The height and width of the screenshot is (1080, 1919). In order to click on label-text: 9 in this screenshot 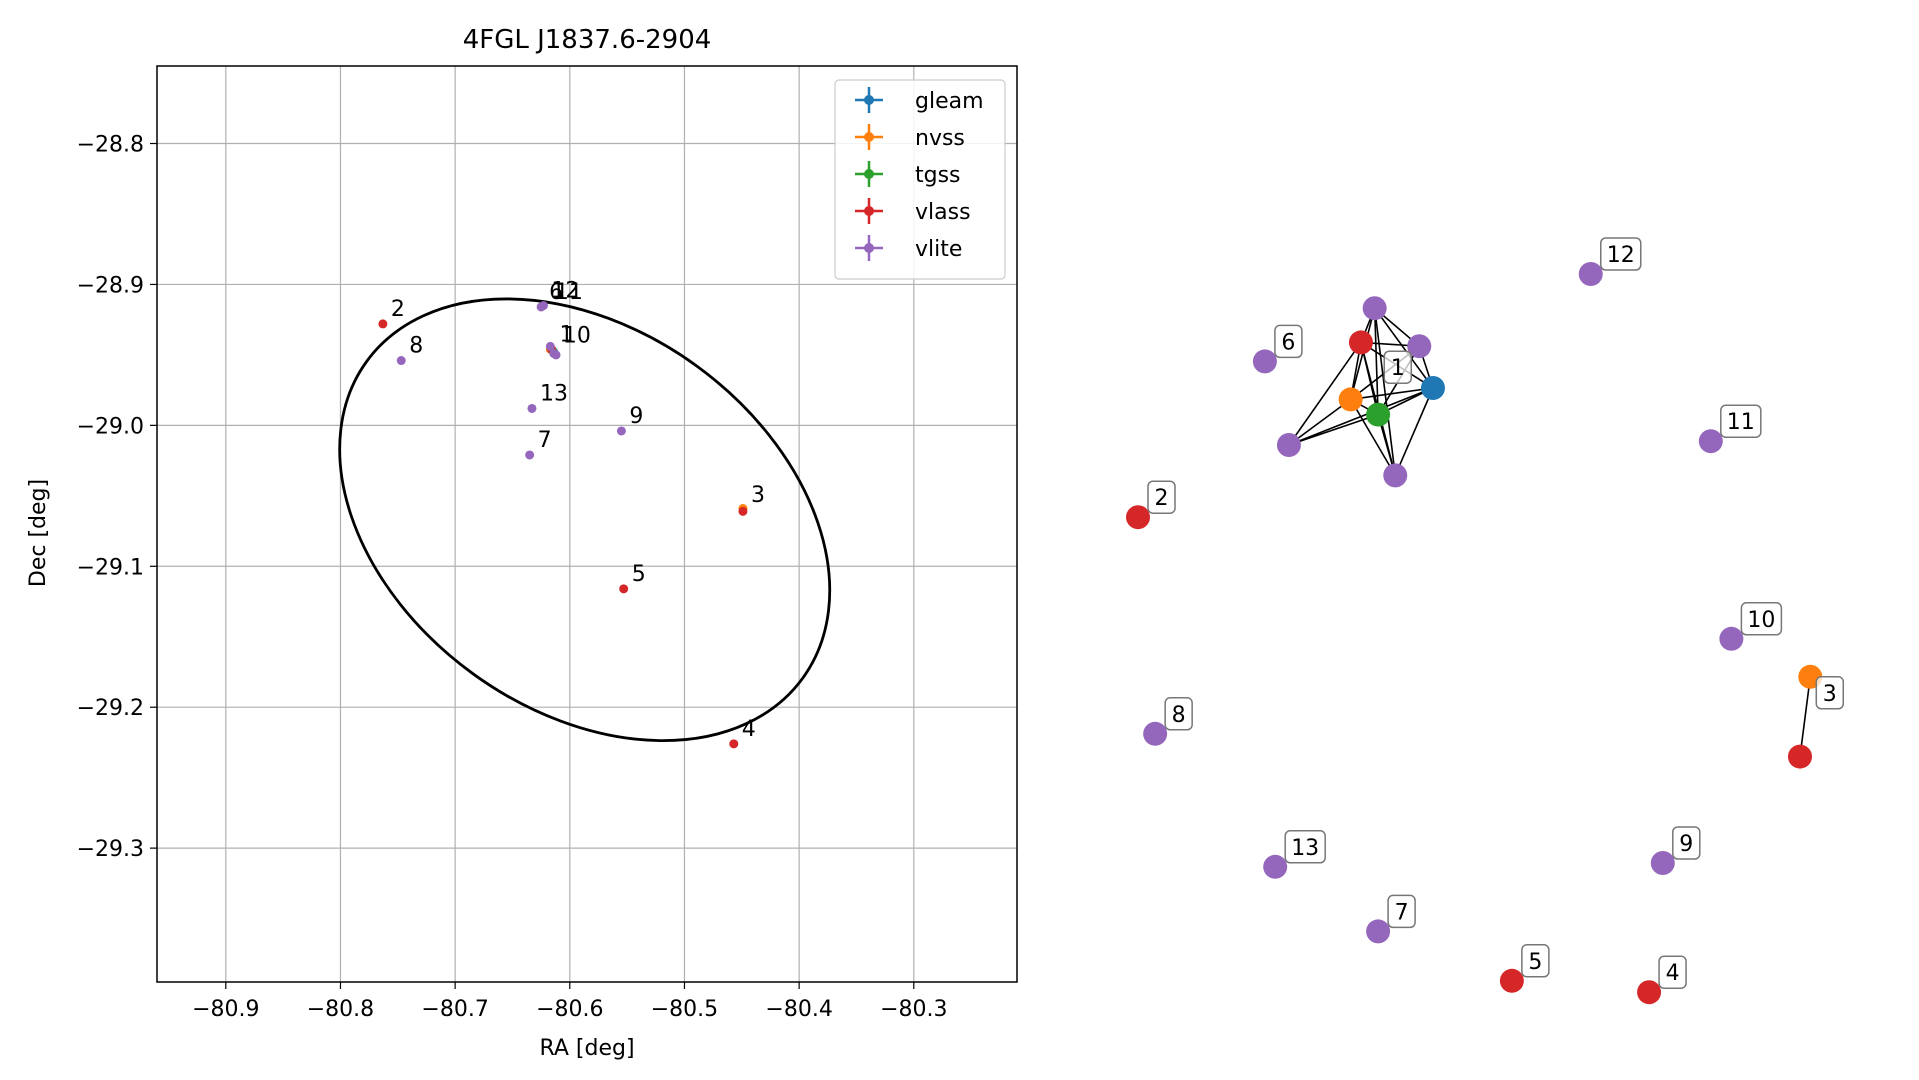, I will do `click(1686, 844)`.